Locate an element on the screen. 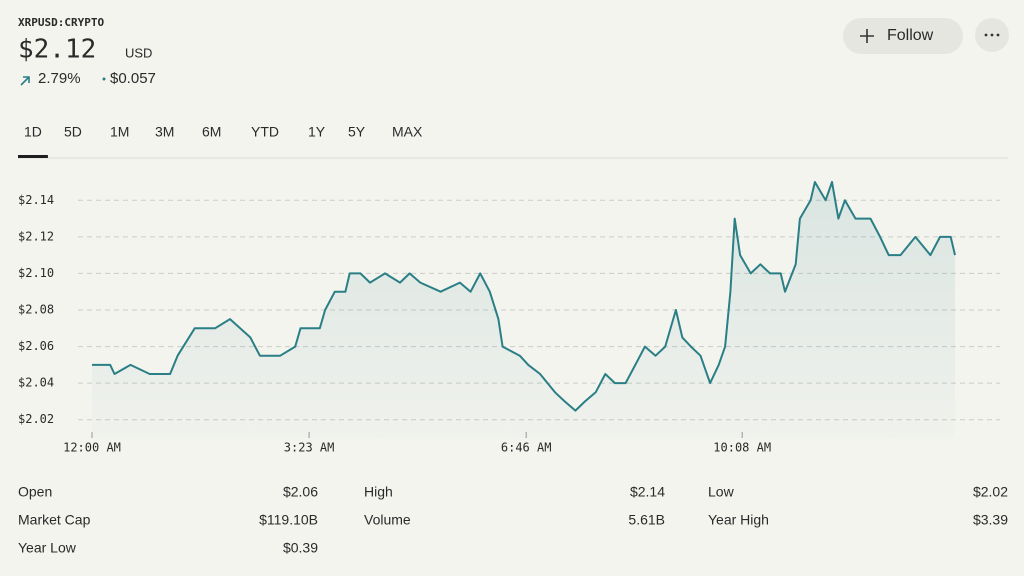  y-tick-label: $2.04 is located at coordinates (36, 383).